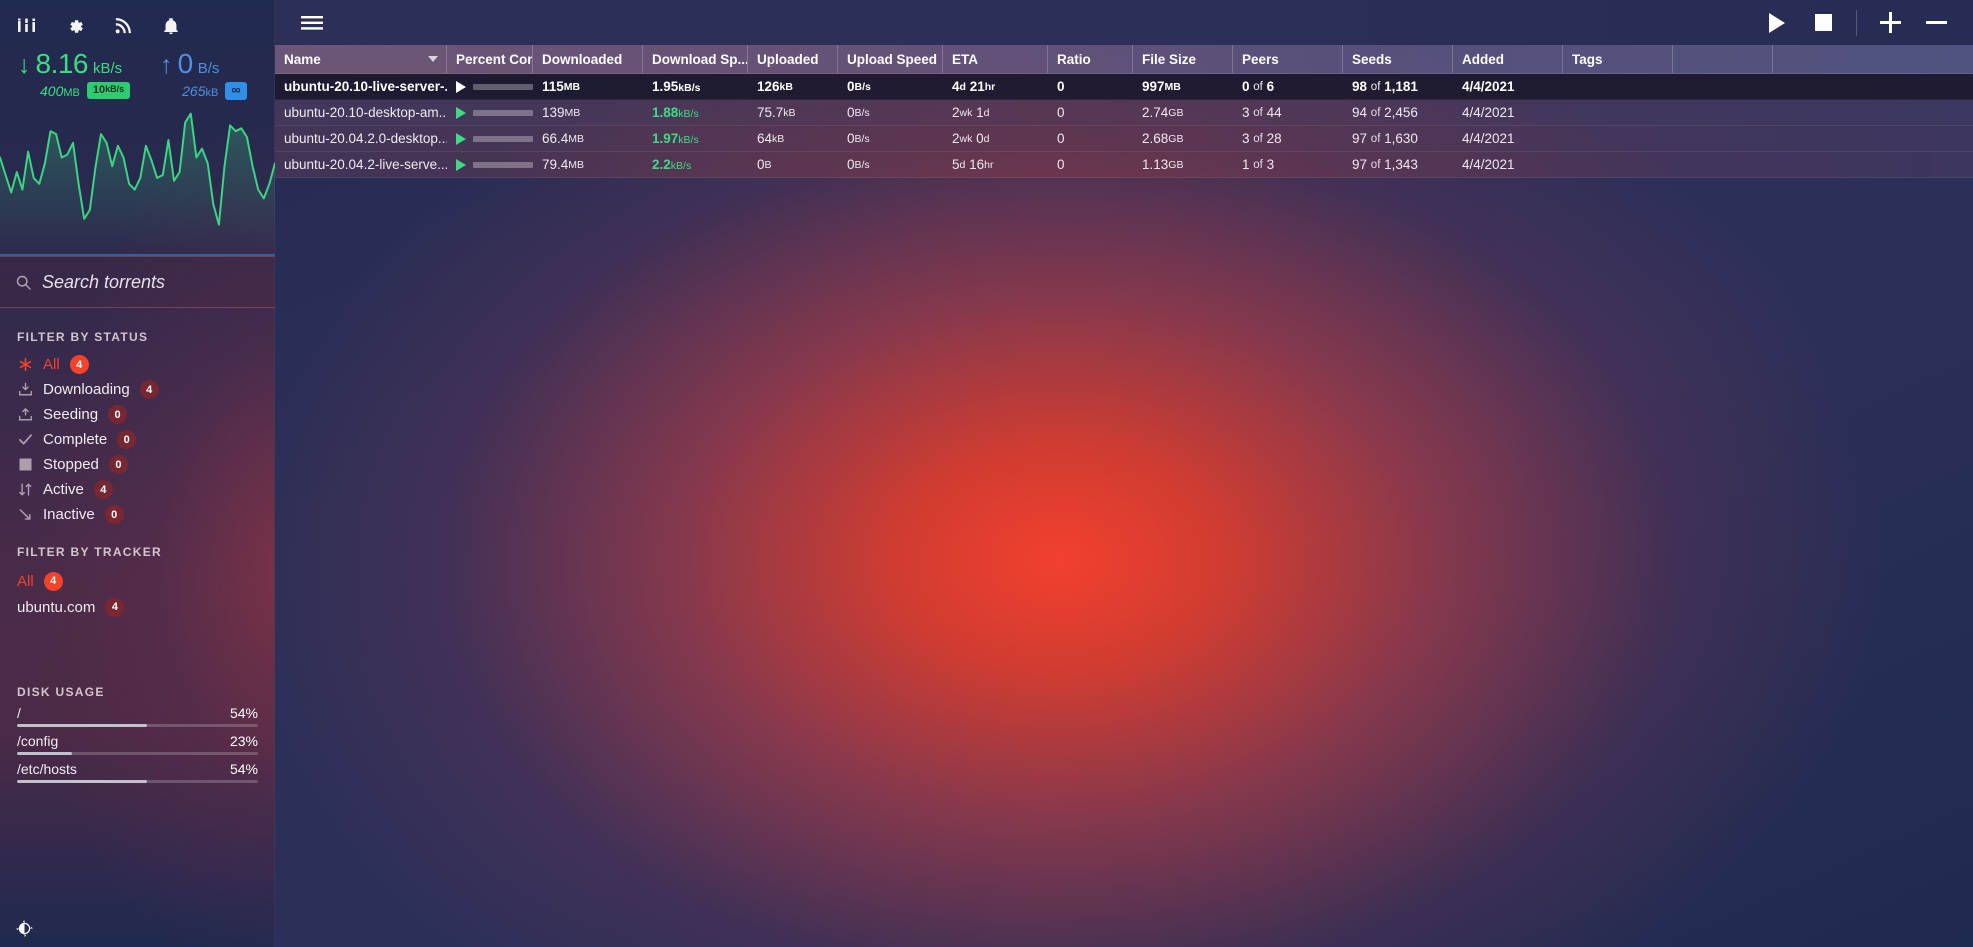  What do you see at coordinates (588, 59) in the screenshot?
I see `column-header-down: Downloaded` at bounding box center [588, 59].